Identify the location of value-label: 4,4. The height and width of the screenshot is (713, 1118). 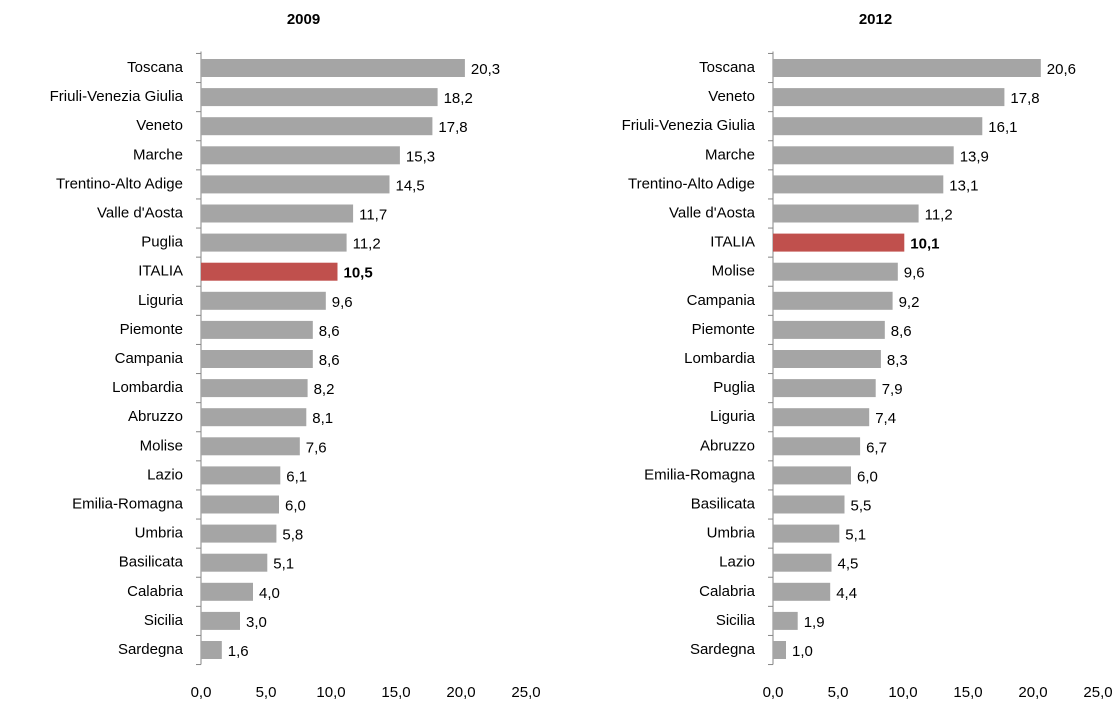
(846, 593).